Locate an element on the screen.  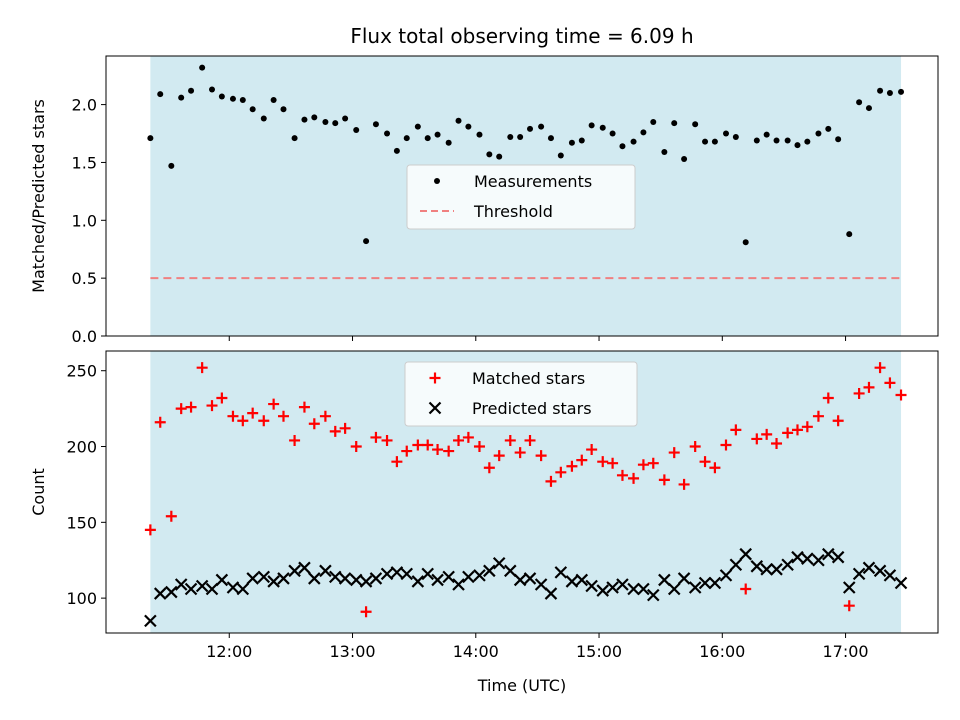
y-tick-label: 2.0 is located at coordinates (84, 105).